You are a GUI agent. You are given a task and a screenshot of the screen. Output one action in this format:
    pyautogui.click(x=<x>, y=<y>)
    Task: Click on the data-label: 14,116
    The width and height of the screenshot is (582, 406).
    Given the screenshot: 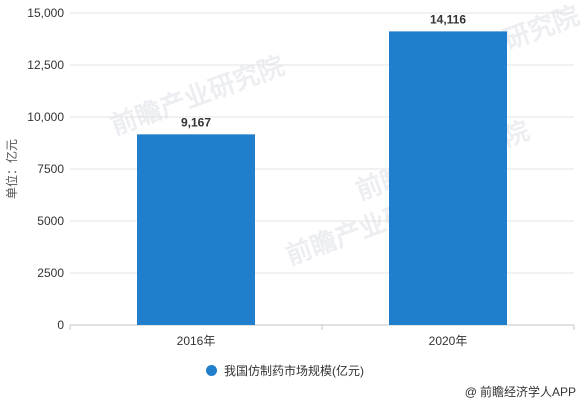 What is the action you would take?
    pyautogui.click(x=448, y=19)
    